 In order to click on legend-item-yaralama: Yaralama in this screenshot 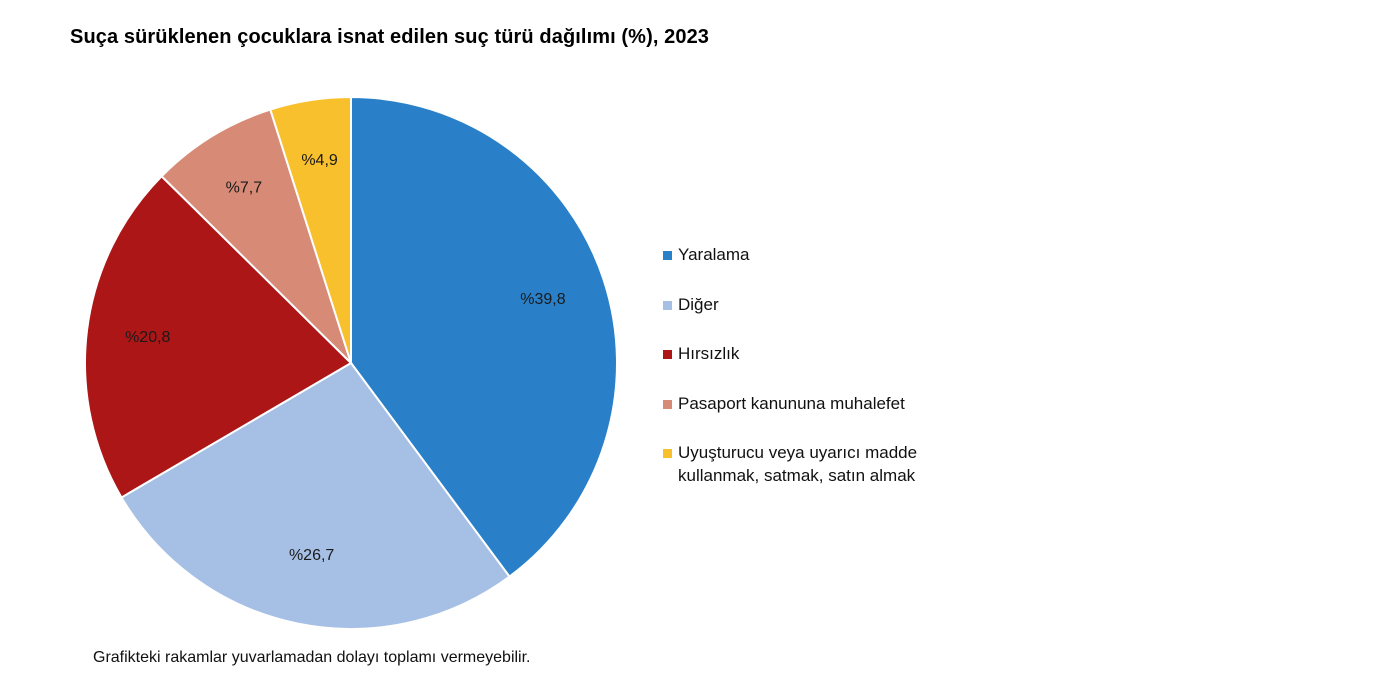, I will do `click(790, 268)`.